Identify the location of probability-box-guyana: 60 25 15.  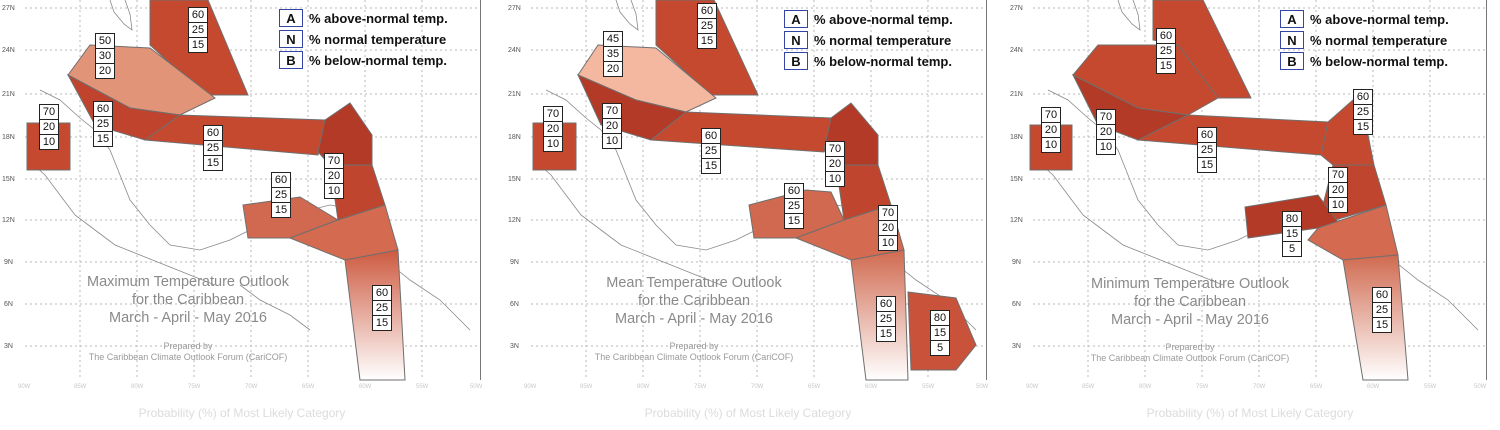
(886, 319).